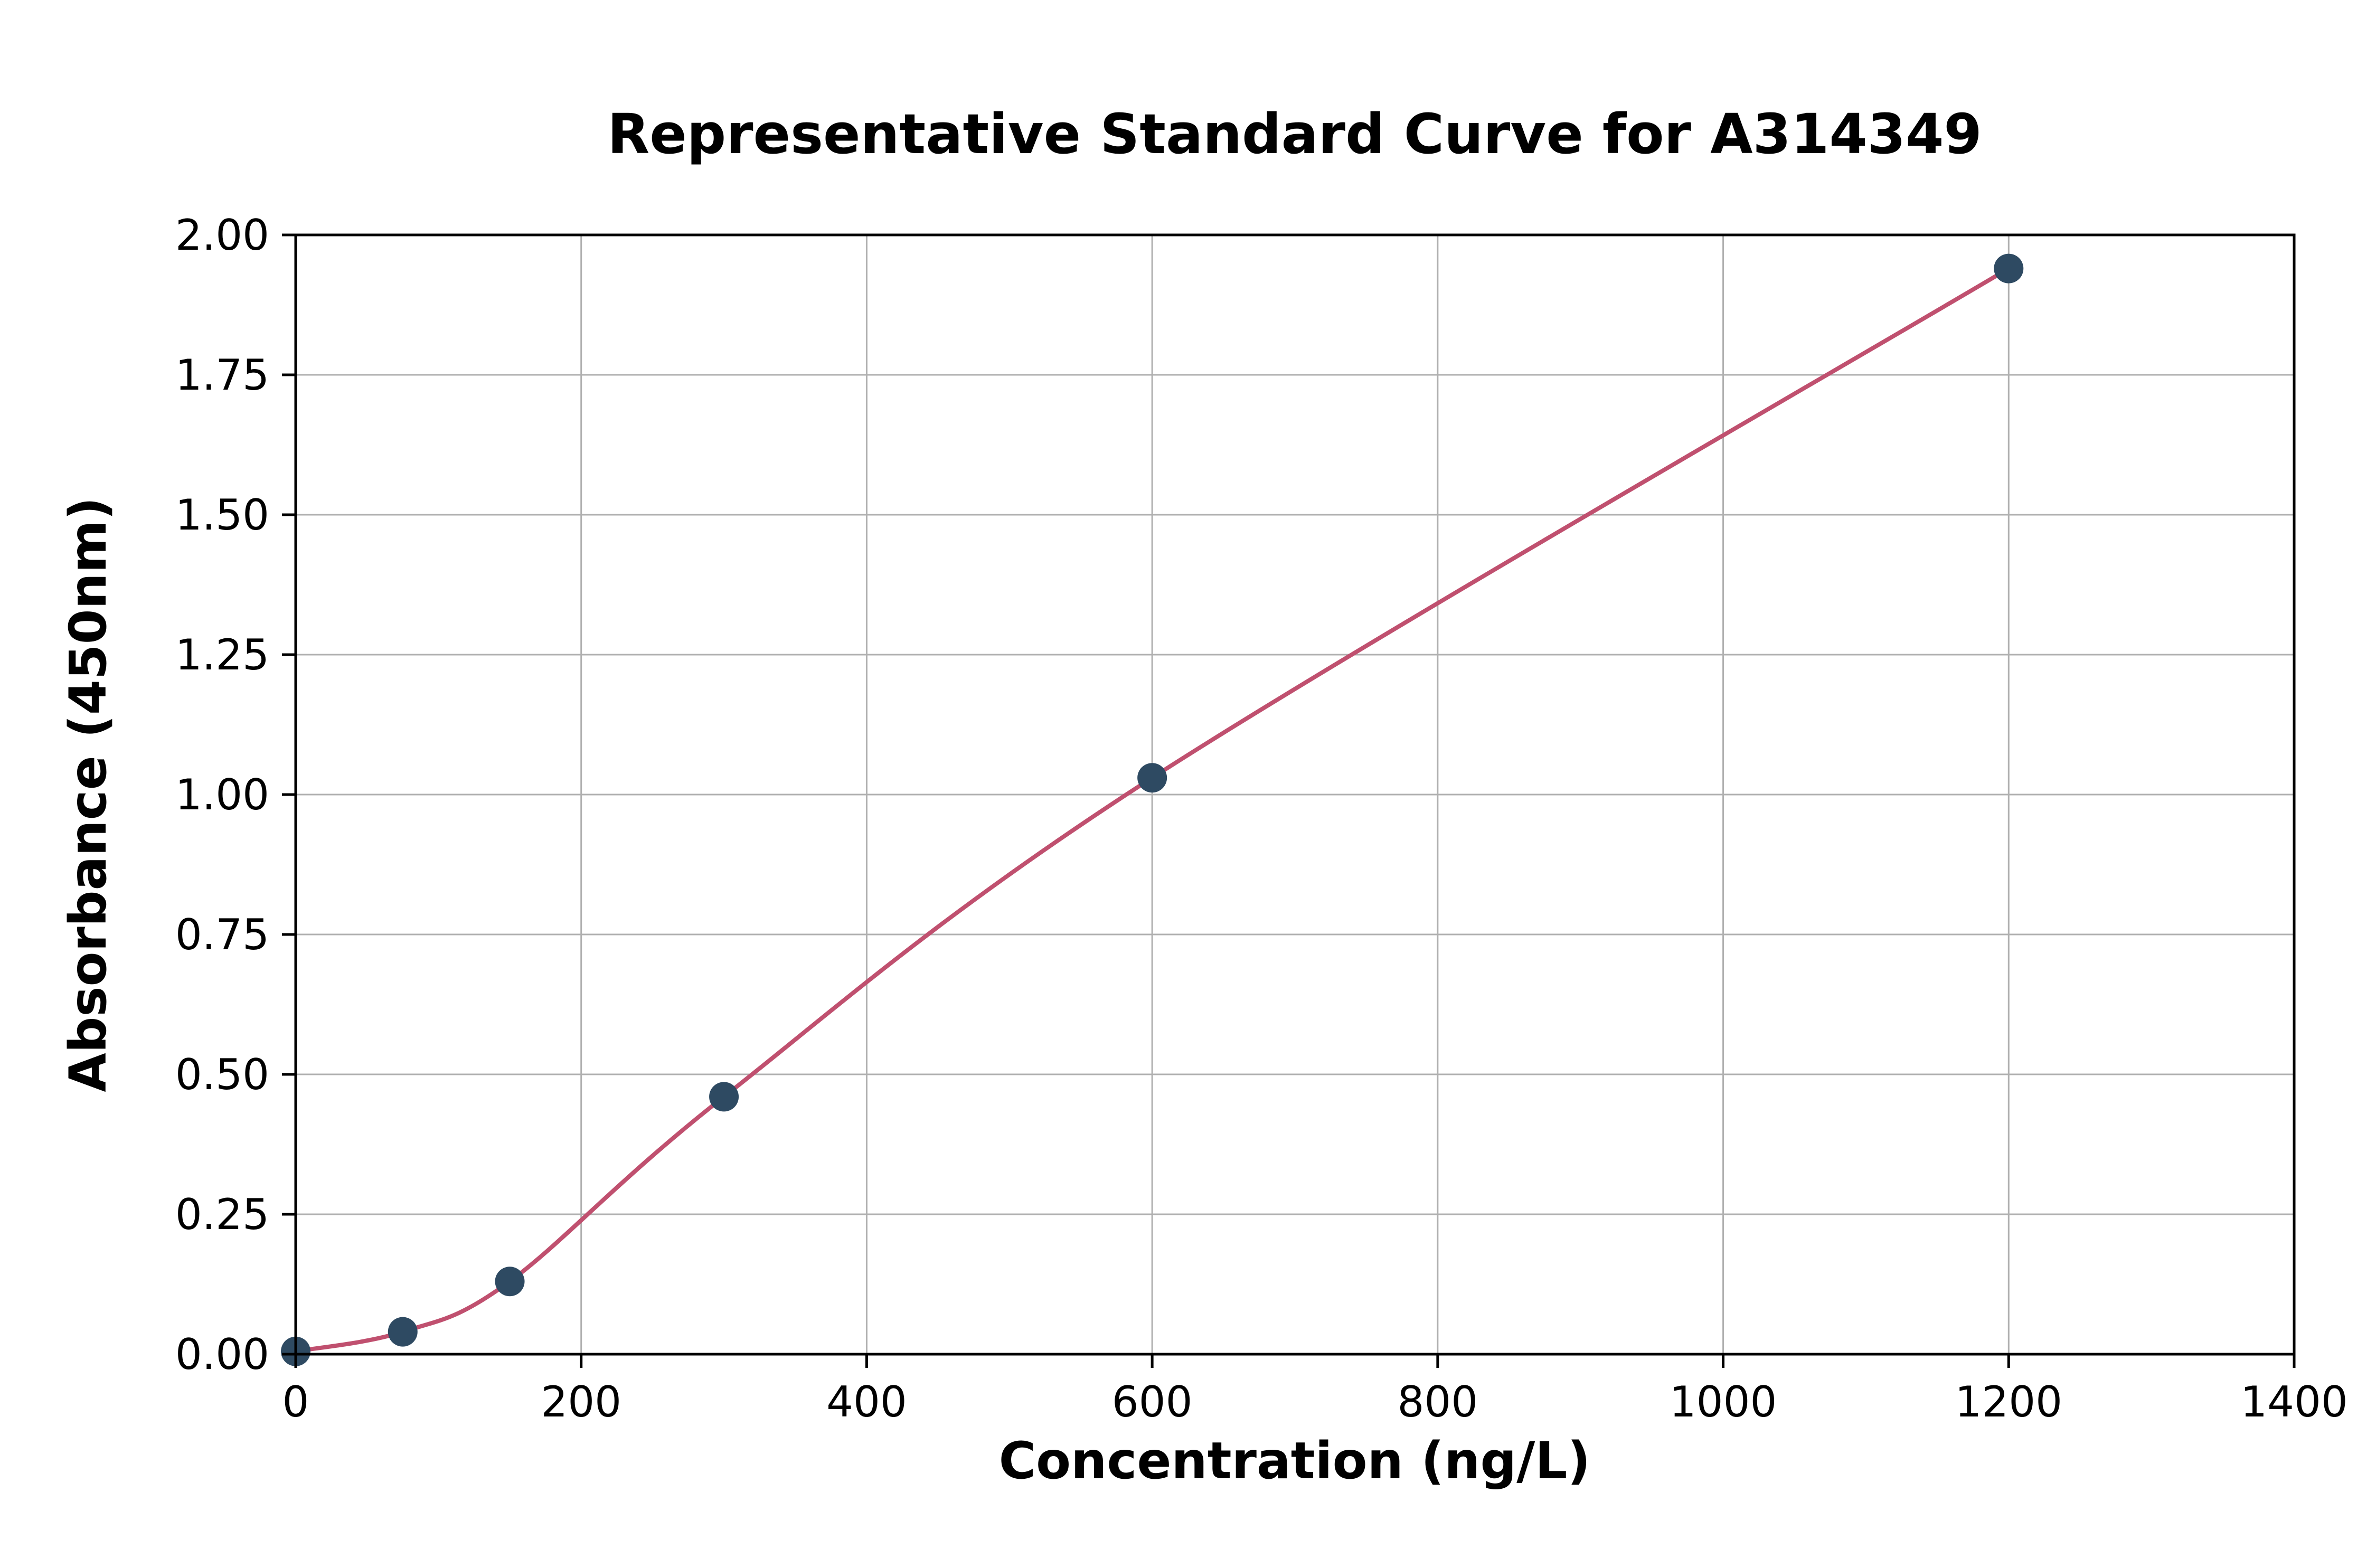 This screenshot has width=2376, height=1568. Describe the element at coordinates (222, 655) in the screenshot. I see `y-tick-label: 1.25` at that location.